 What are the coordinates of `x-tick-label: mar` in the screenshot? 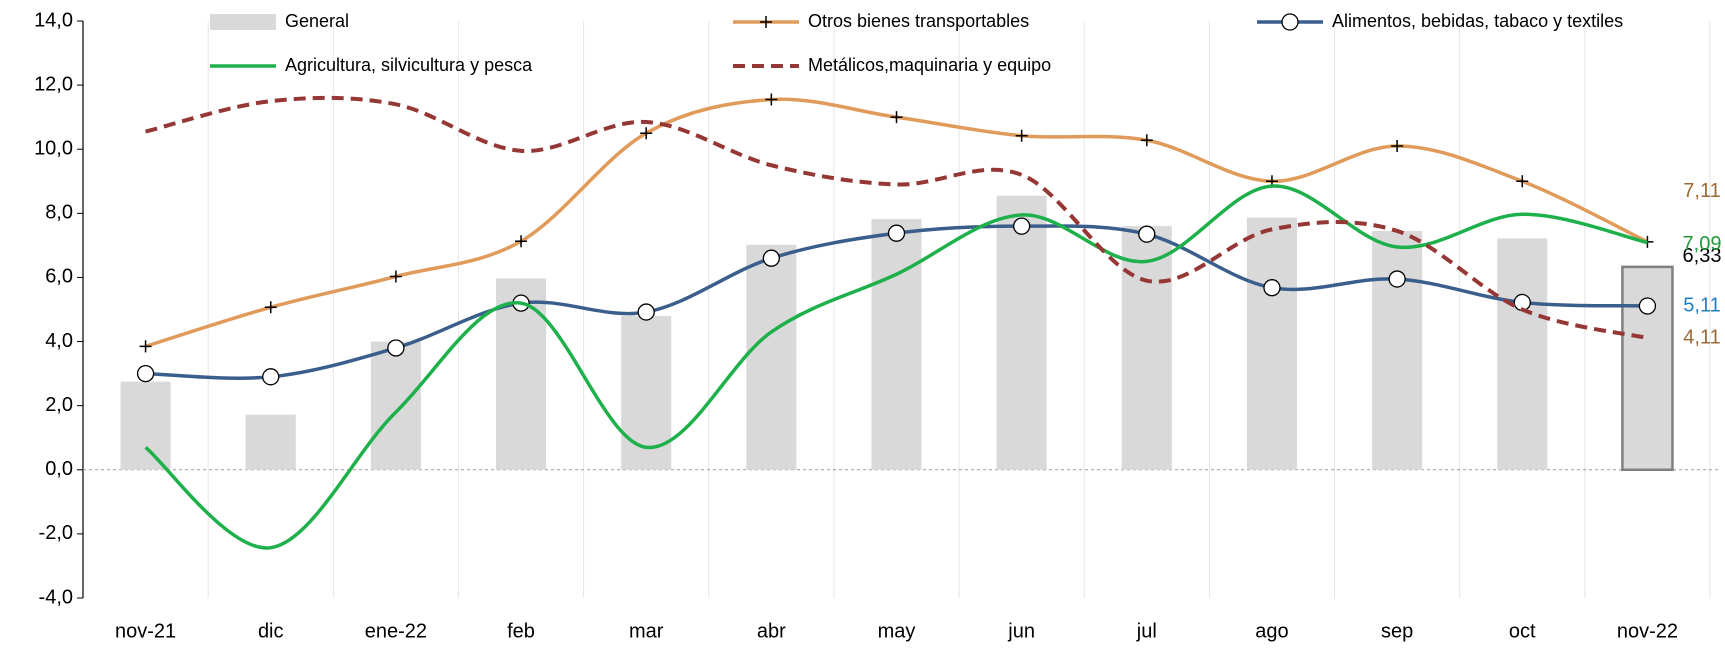 It's located at (646, 631).